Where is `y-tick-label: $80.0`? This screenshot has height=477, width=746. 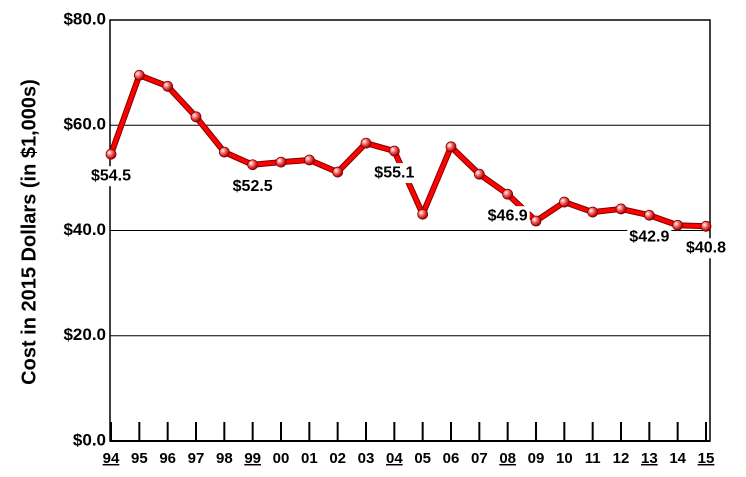
y-tick-label: $80.0 is located at coordinates (84, 18).